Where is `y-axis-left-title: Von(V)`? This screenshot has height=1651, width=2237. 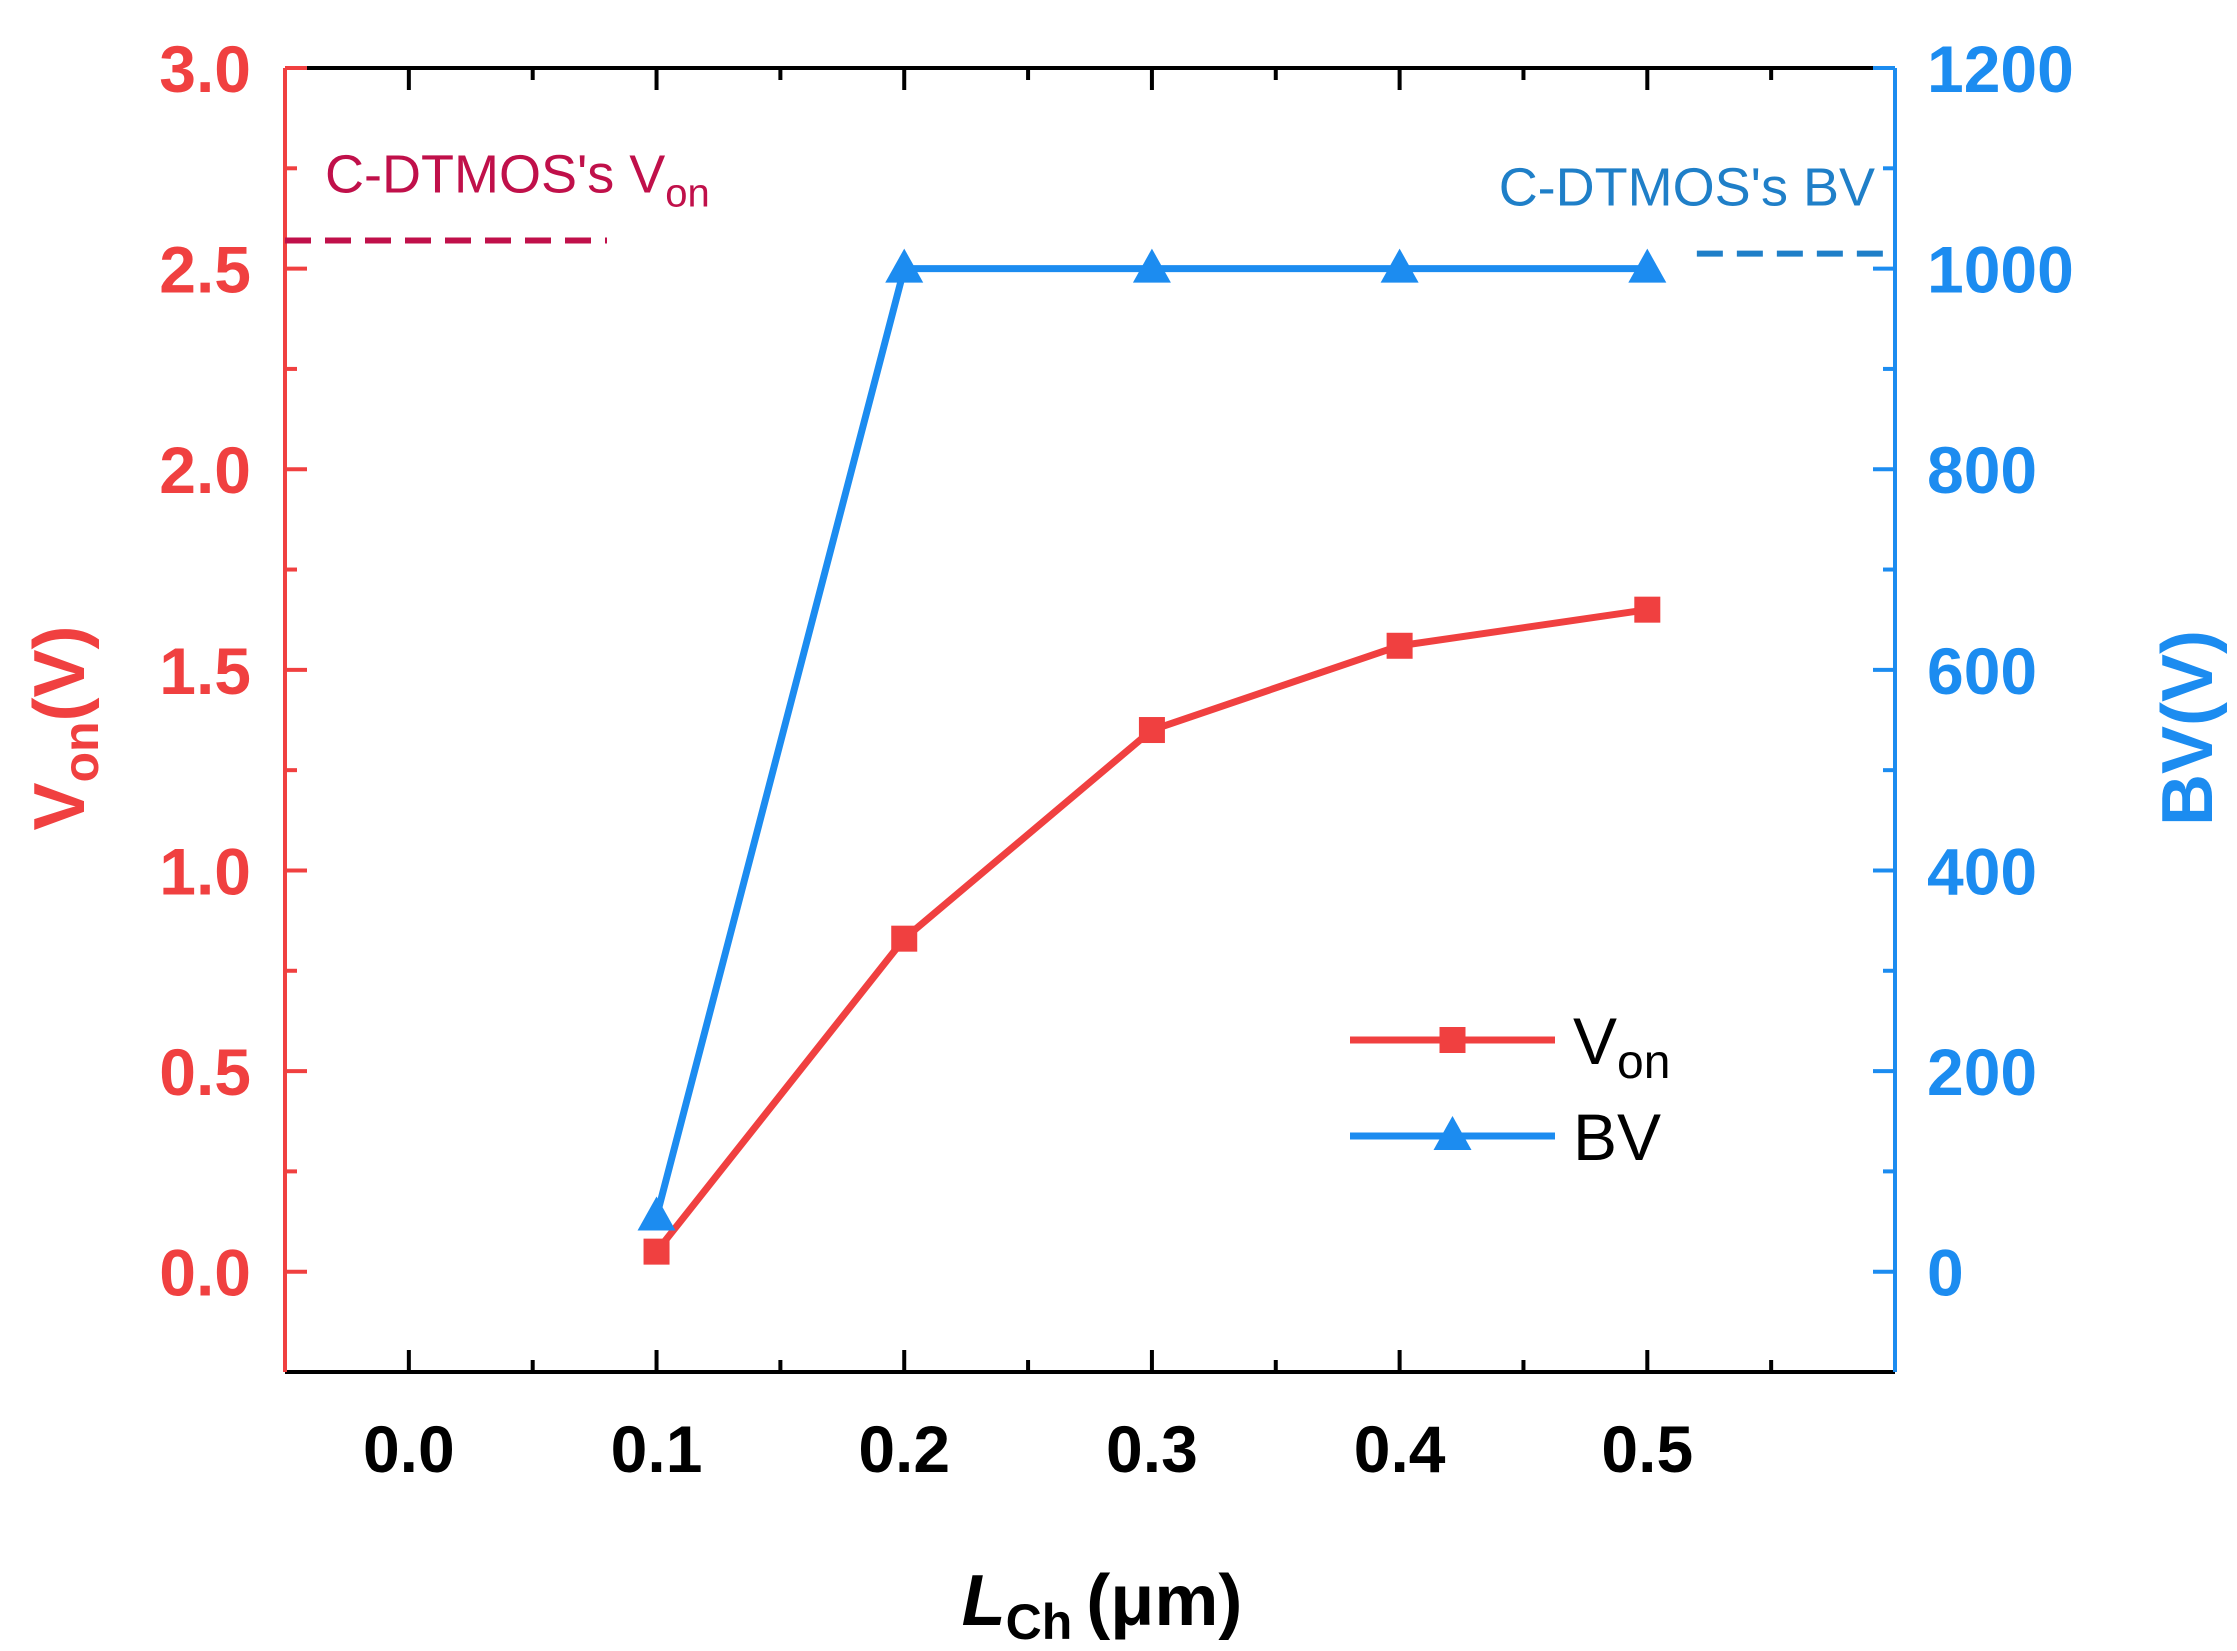 y-axis-left-title: Von(V) is located at coordinates (64, 727).